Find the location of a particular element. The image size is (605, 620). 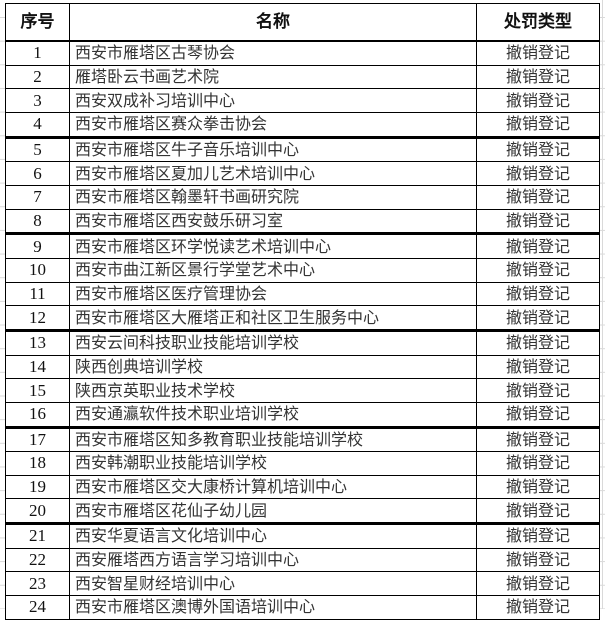

table-row: 10 西安市曲江新区景行学堂艺术中心 撤销登记 is located at coordinates (302, 270).